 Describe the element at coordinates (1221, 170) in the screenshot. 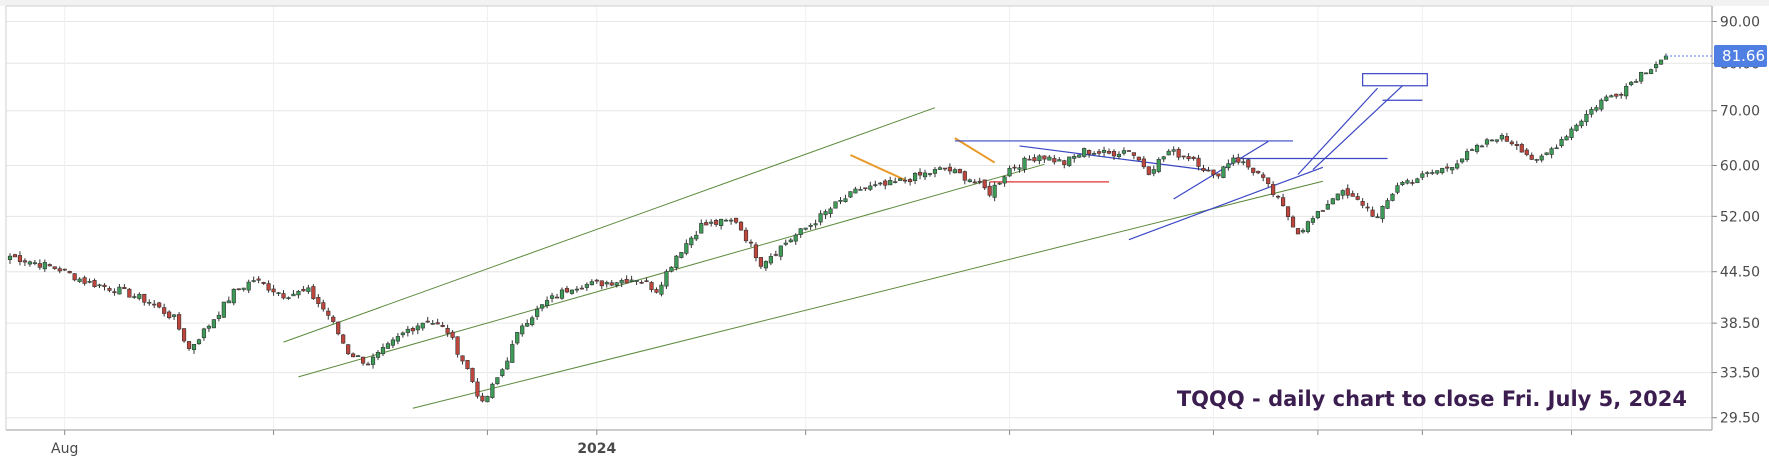

I see `blue-trendline` at that location.